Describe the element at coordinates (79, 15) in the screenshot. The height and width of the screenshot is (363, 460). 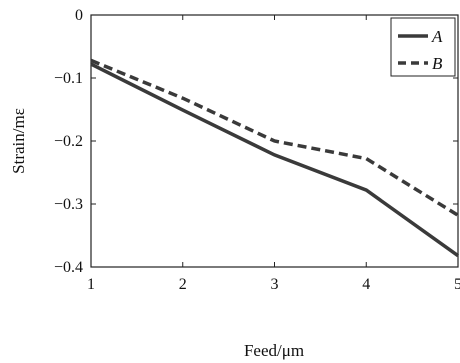
I see `y-tick-label: 0` at that location.